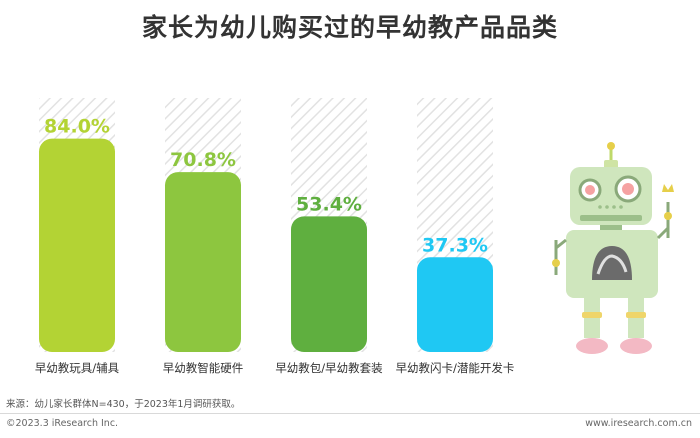 Image resolution: width=700 pixels, height=438 pixels. I want to click on robot-illustration, so click(613, 248).